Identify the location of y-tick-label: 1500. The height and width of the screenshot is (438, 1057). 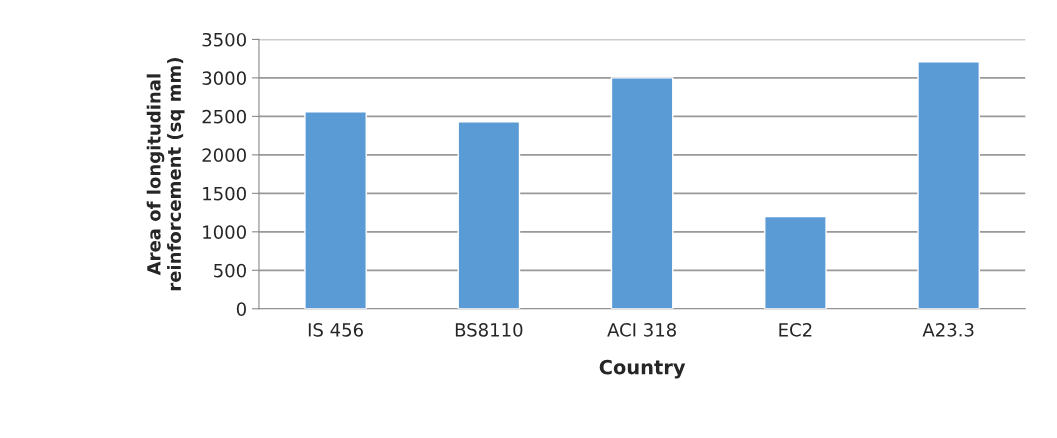
(224, 193).